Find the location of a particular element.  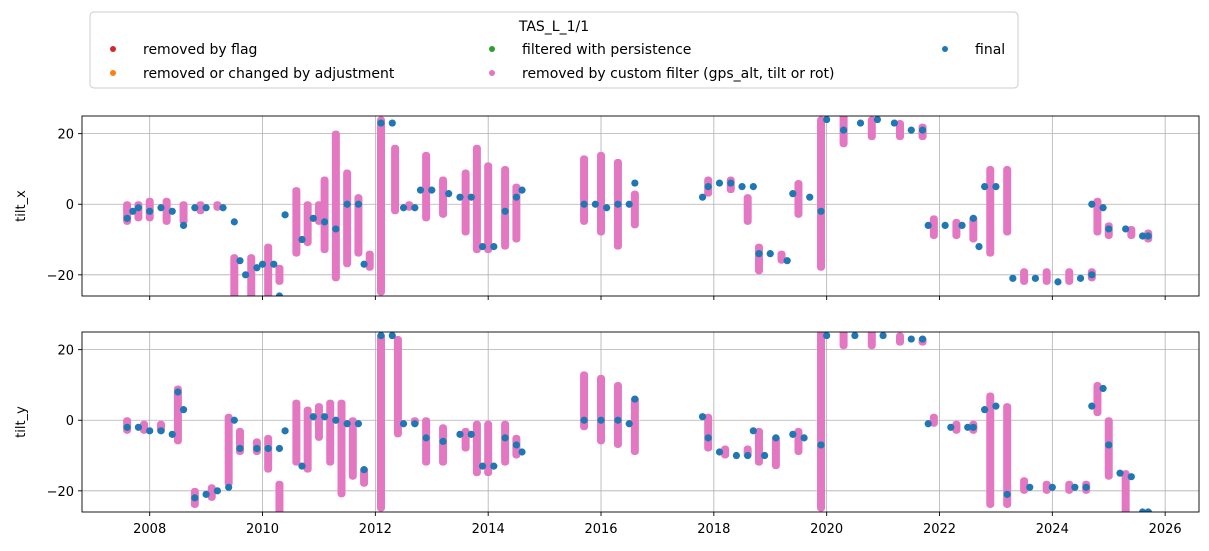

y-tick-label: 0 is located at coordinates (70, 421).